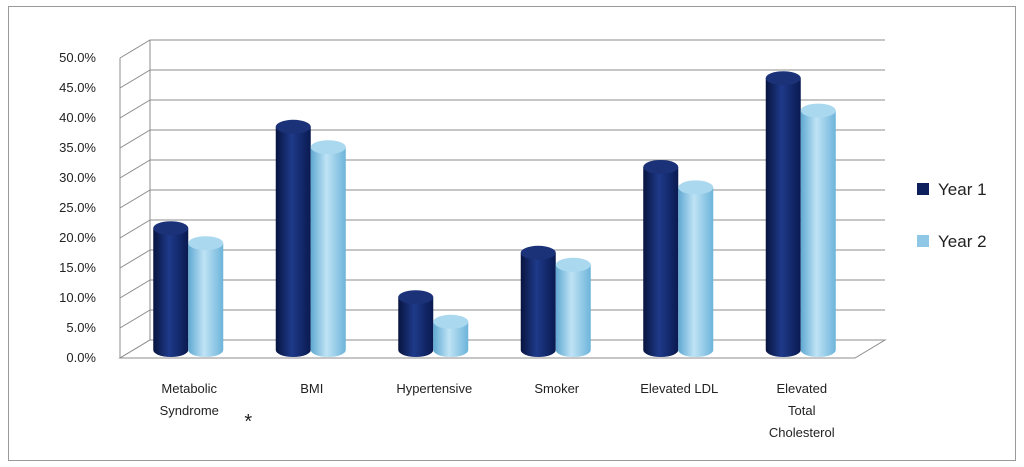 This screenshot has width=1024, height=467. Describe the element at coordinates (923, 189) in the screenshot. I see `legend-swatch-year1` at that location.